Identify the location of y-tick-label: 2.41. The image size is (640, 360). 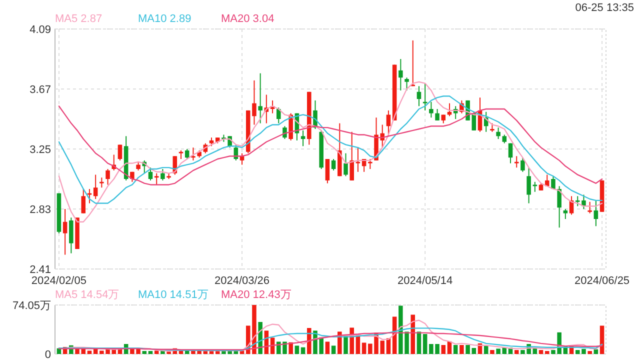
(40, 270).